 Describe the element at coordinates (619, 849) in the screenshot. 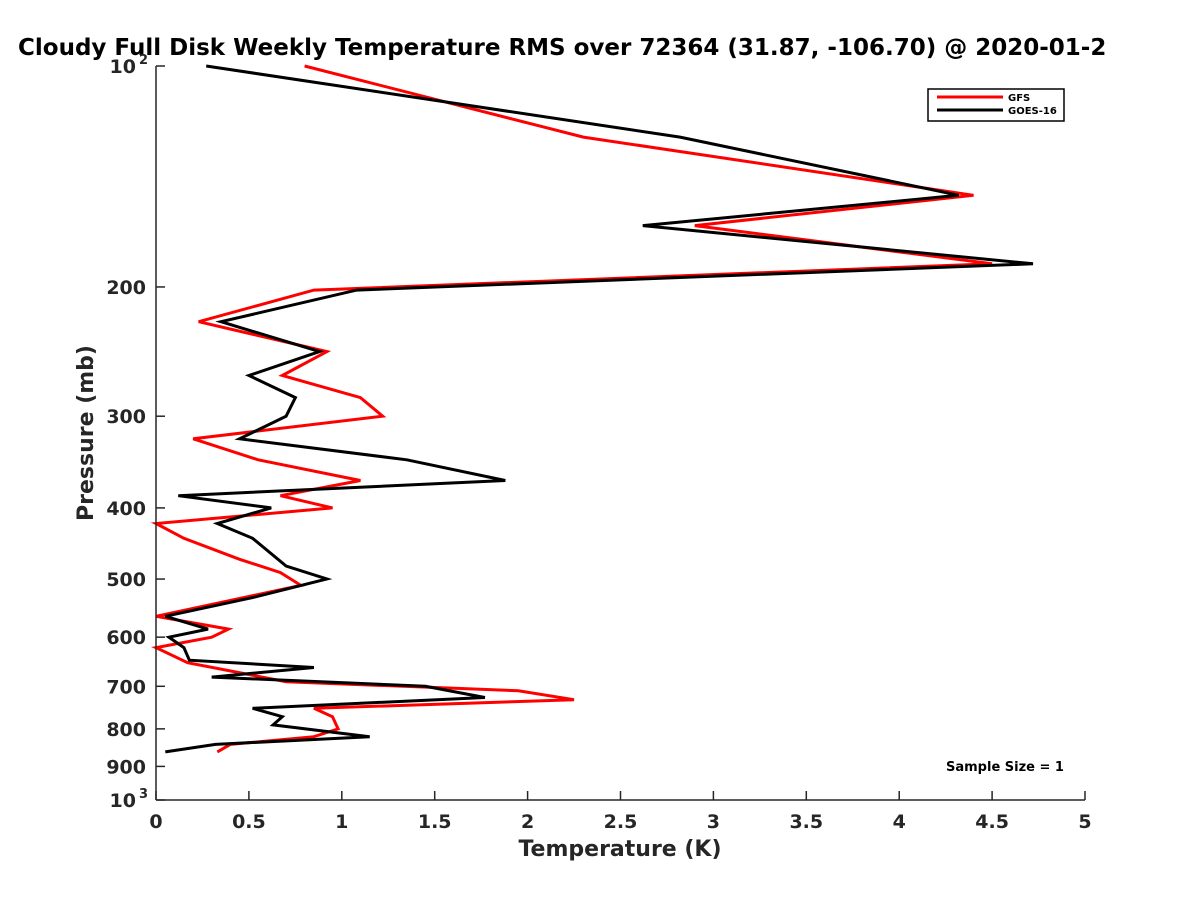

I see `x-axis-label: Temperature (K)` at that location.